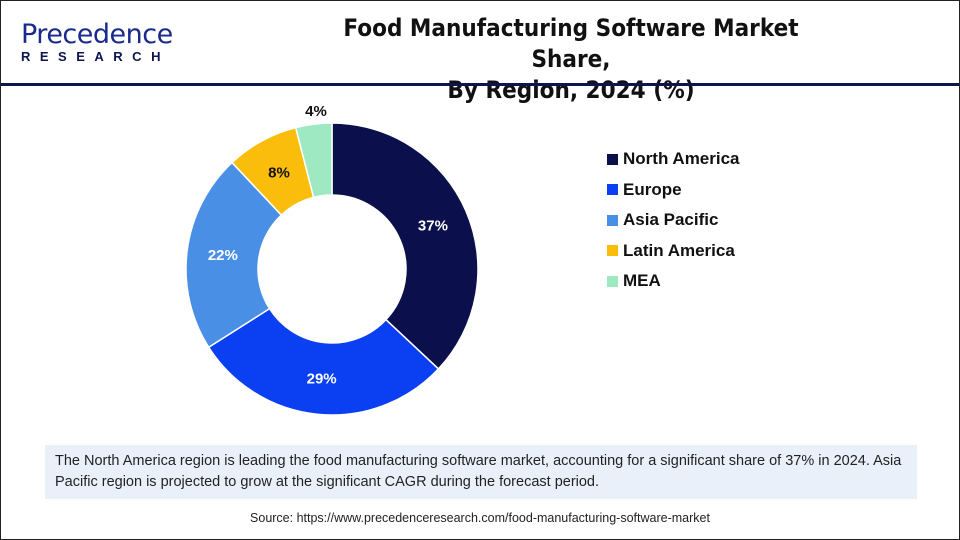  I want to click on data-label: 22%, so click(223, 255).